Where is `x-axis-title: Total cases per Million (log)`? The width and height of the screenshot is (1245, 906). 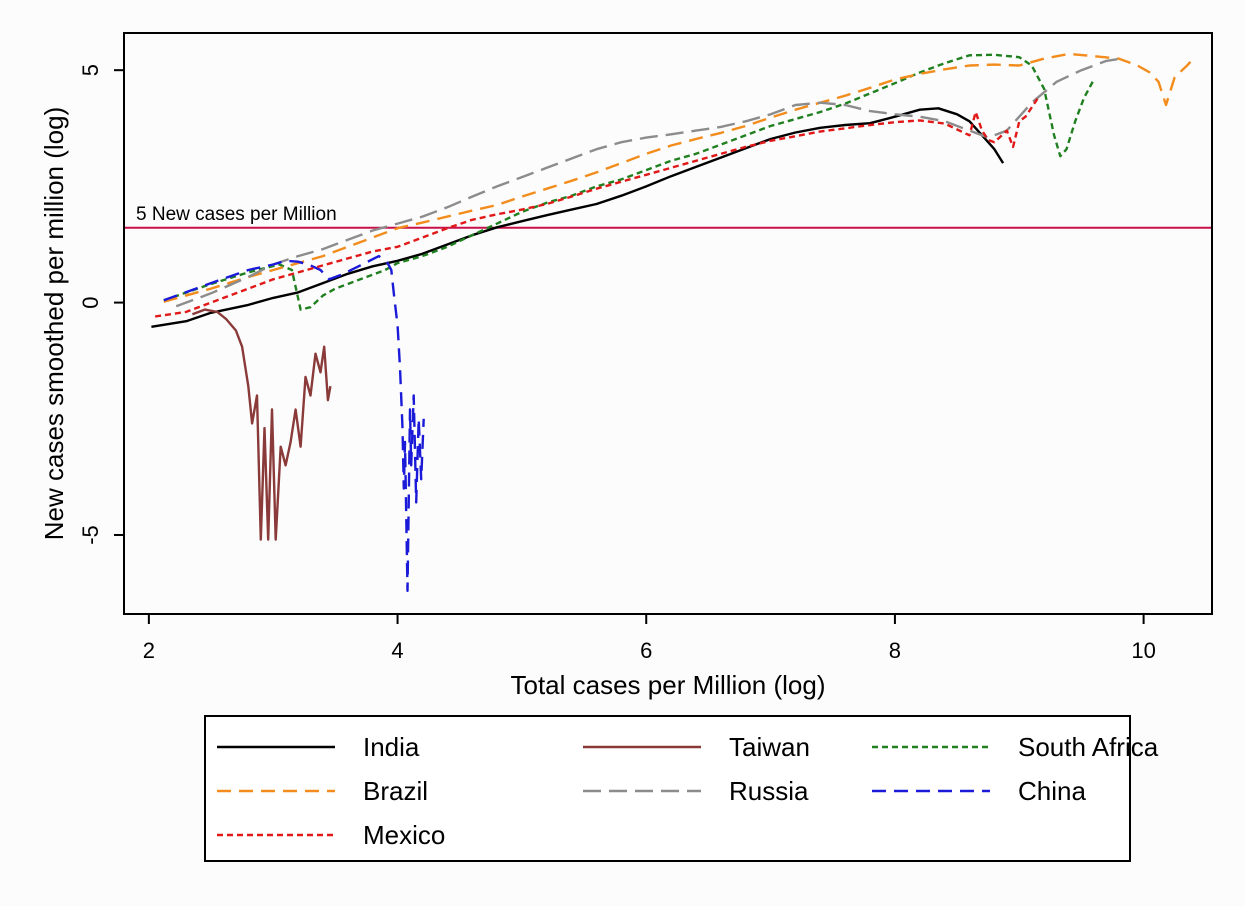 x-axis-title: Total cases per Million (log) is located at coordinates (667, 685).